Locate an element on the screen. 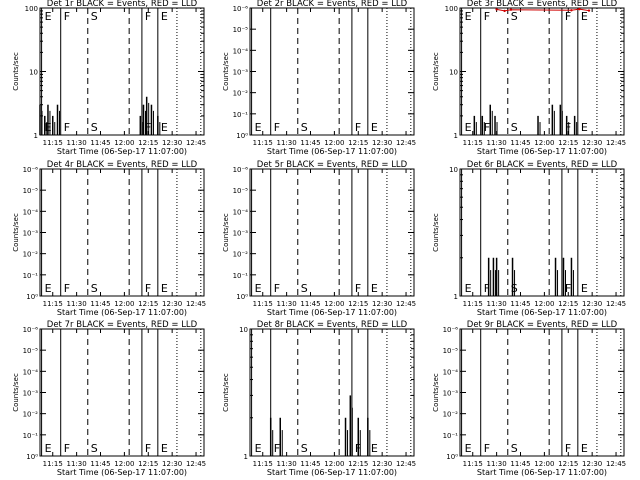  y-tick-label: 100 is located at coordinates (451, 9).